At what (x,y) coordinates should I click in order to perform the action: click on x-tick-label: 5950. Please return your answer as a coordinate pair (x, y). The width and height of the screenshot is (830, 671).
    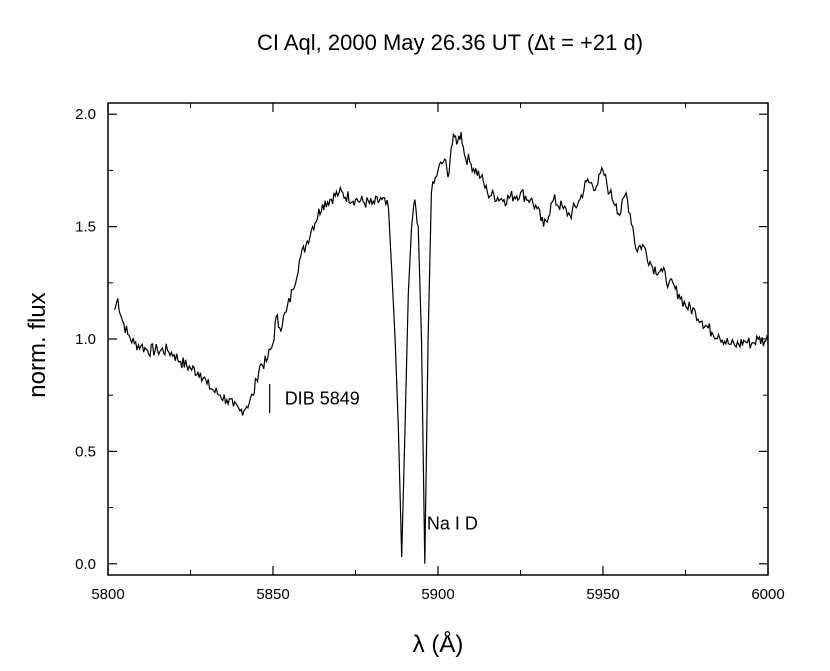
    Looking at the image, I should click on (602, 594).